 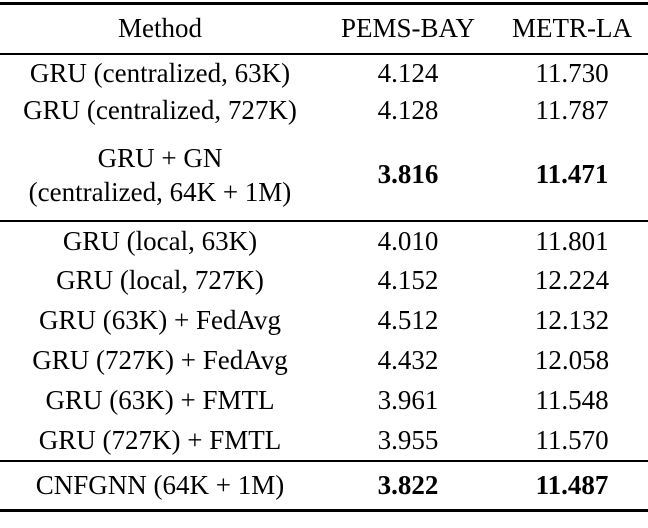 What do you see at coordinates (160, 484) in the screenshot?
I see `method-cell: CNFGNN (64K + 1M)` at bounding box center [160, 484].